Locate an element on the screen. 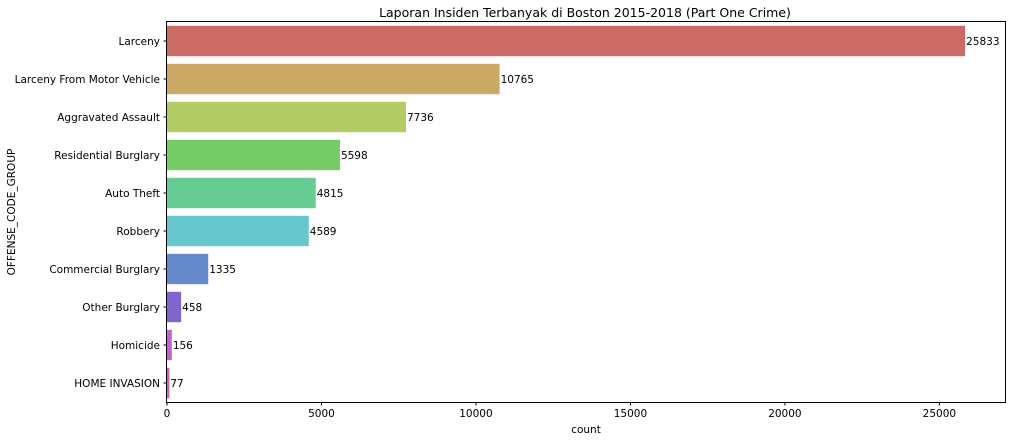  category-label: Auto Theft is located at coordinates (132, 194).